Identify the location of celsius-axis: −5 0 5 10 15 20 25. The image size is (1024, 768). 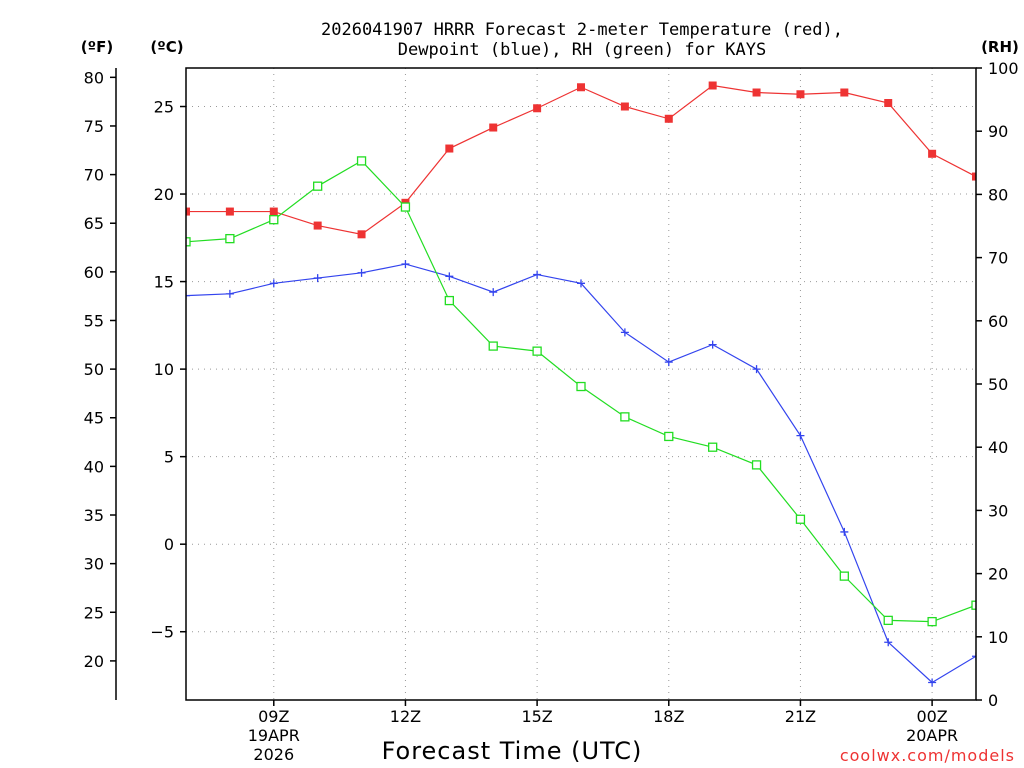
(168, 370).